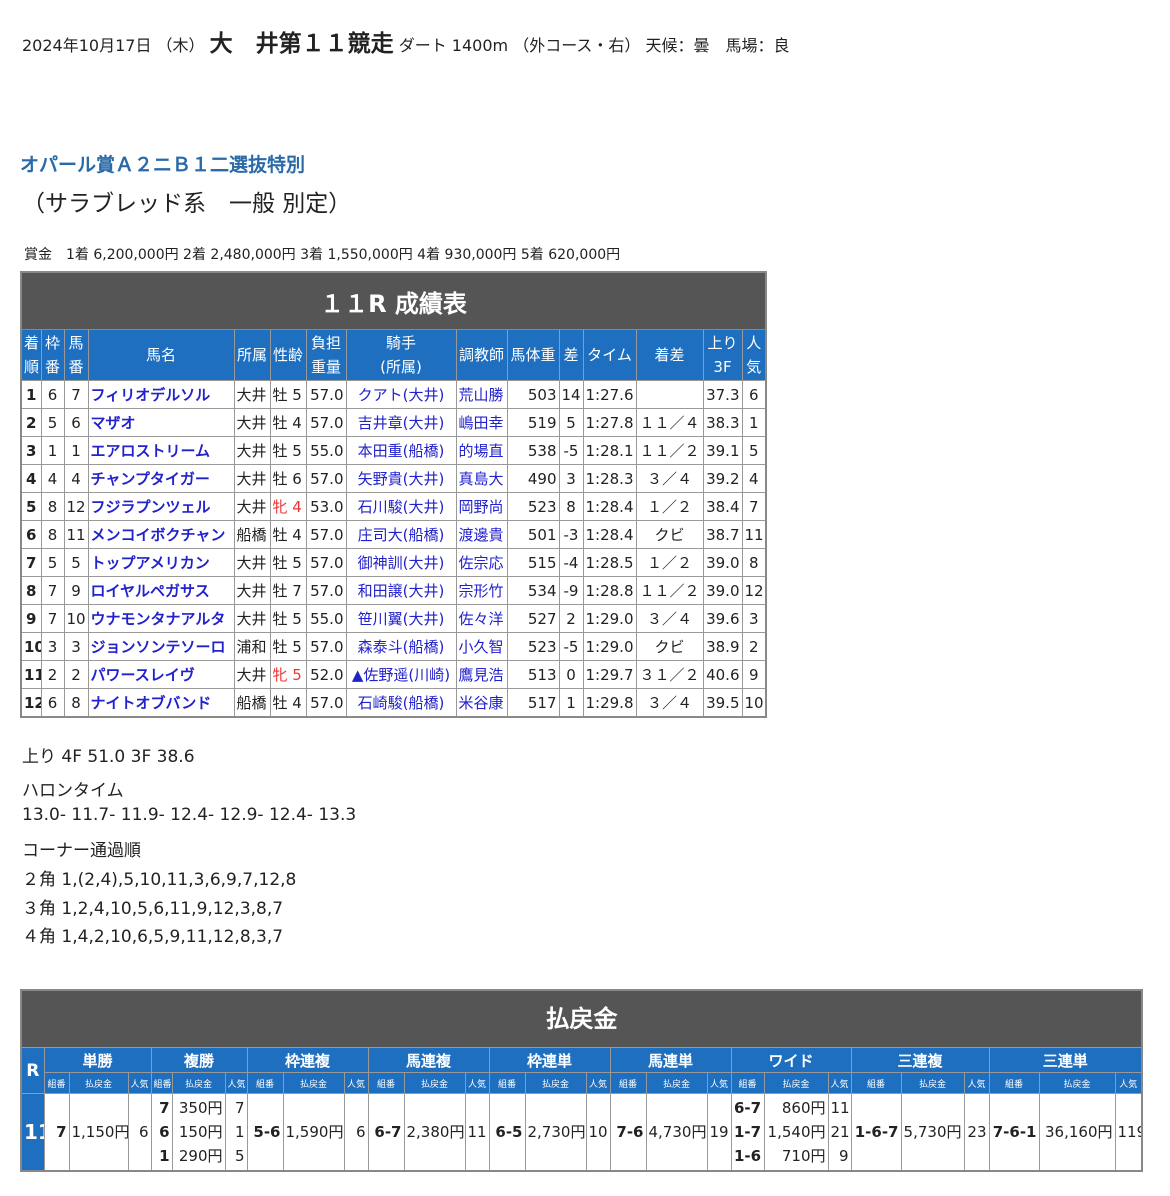  What do you see at coordinates (722, 450) in the screenshot?
I see `last-3f-cell: 39.1` at bounding box center [722, 450].